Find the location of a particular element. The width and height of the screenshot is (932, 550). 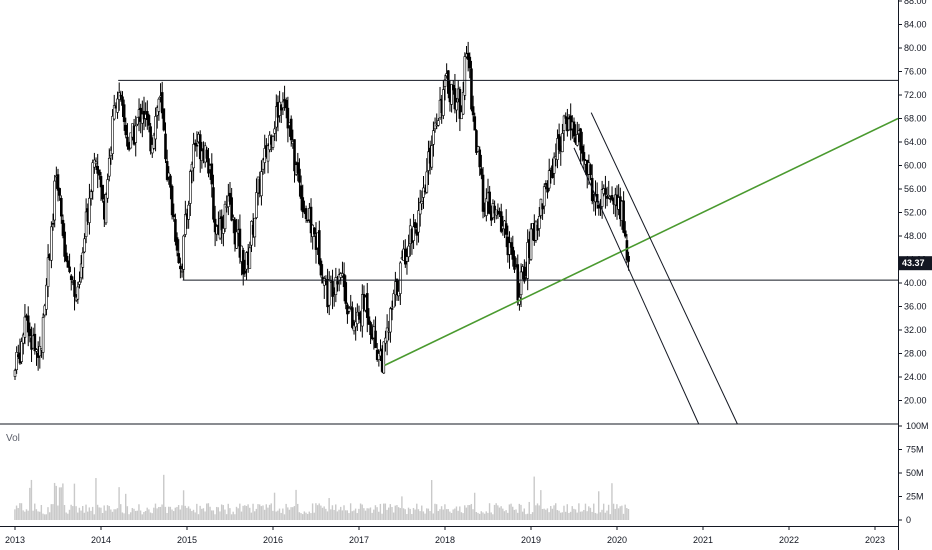

last-price-tag is located at coordinates (915, 263).